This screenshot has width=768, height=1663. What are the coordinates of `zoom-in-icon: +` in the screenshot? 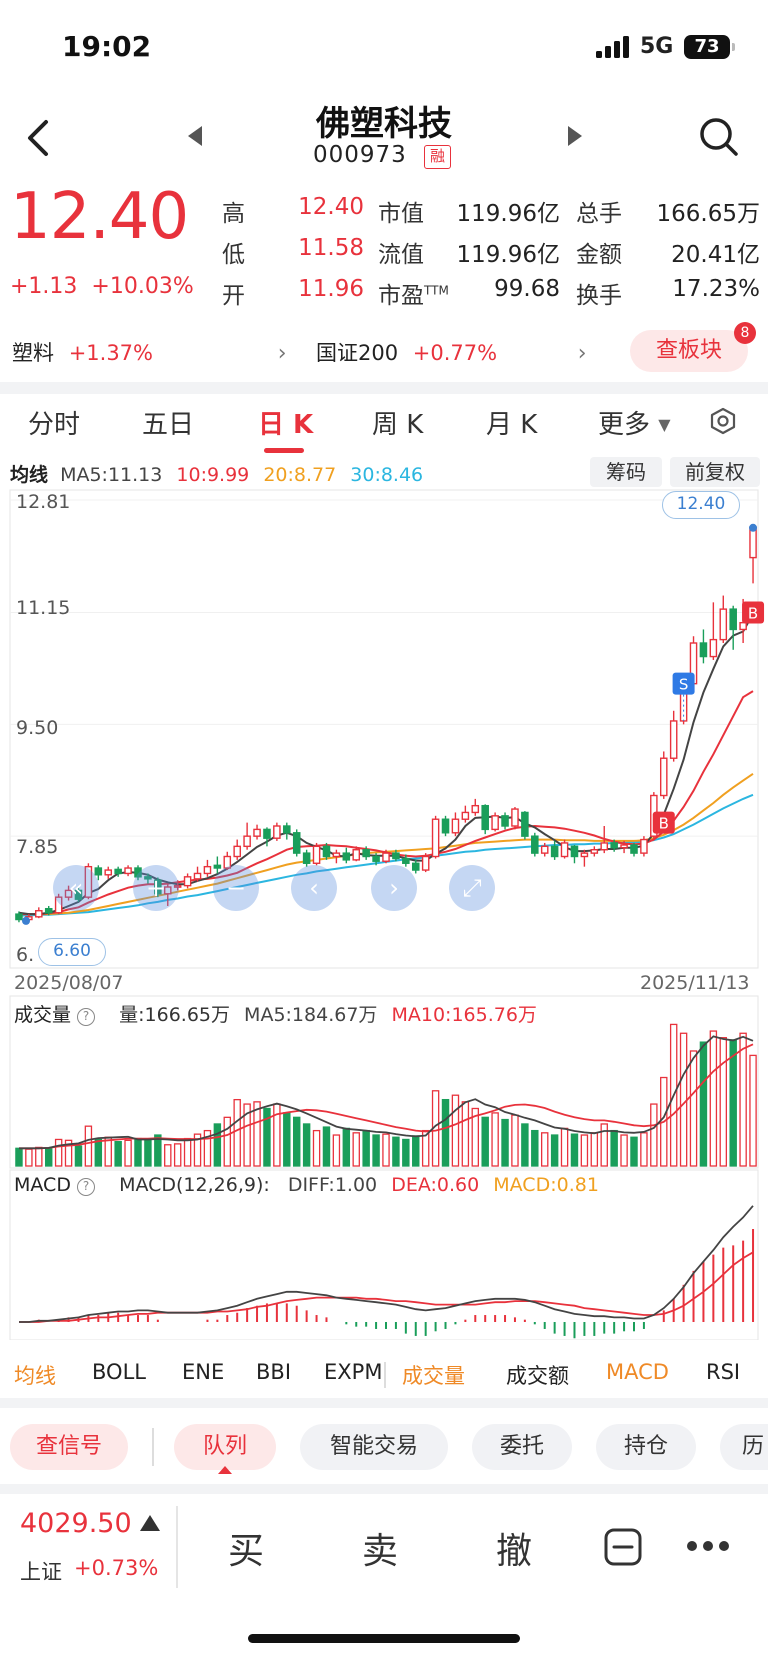 It's located at (156, 888).